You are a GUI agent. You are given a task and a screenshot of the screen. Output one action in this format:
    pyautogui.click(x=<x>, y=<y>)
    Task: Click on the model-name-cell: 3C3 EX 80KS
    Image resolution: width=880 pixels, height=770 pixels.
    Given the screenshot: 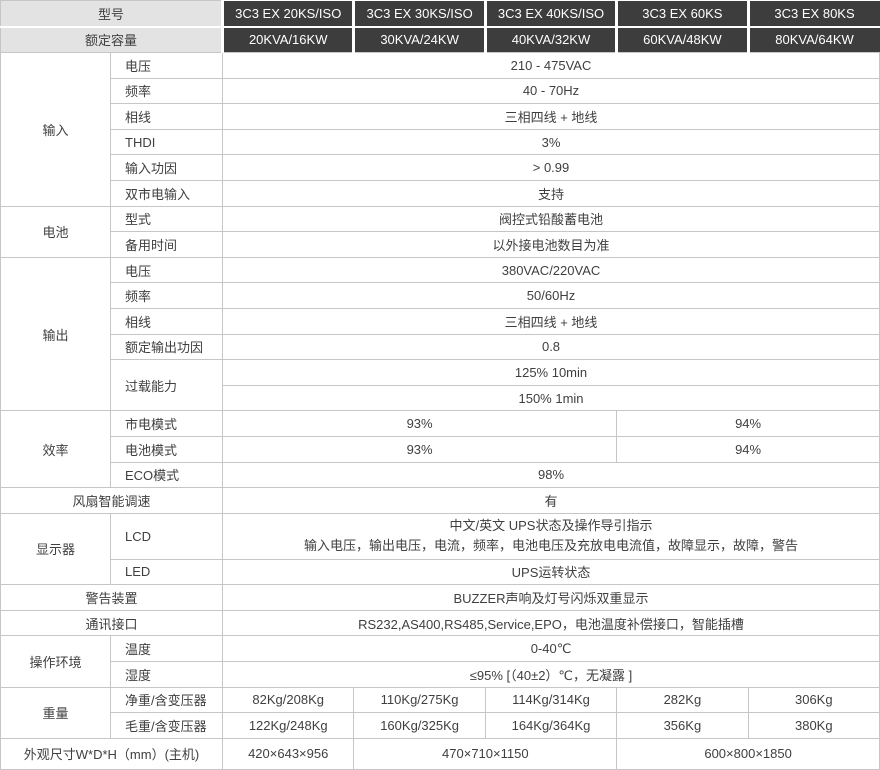 What is the action you would take?
    pyautogui.click(x=813, y=14)
    